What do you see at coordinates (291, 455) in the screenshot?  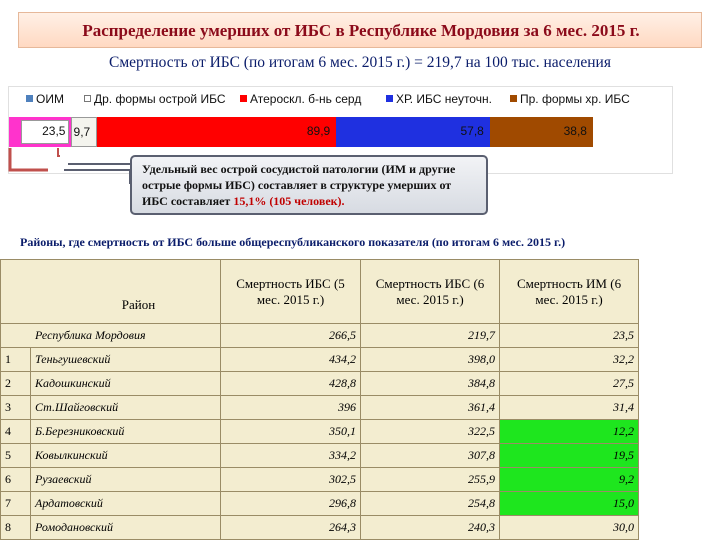 I see `ibs-5mo-value: 334,2` at bounding box center [291, 455].